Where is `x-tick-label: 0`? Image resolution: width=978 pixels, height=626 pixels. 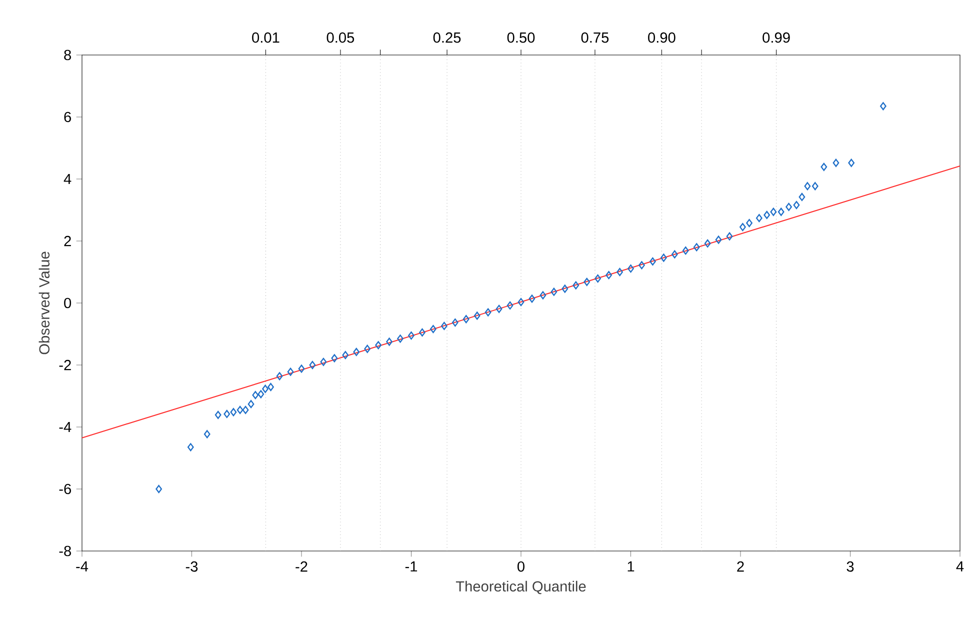
x-tick-label: 0 is located at coordinates (521, 566).